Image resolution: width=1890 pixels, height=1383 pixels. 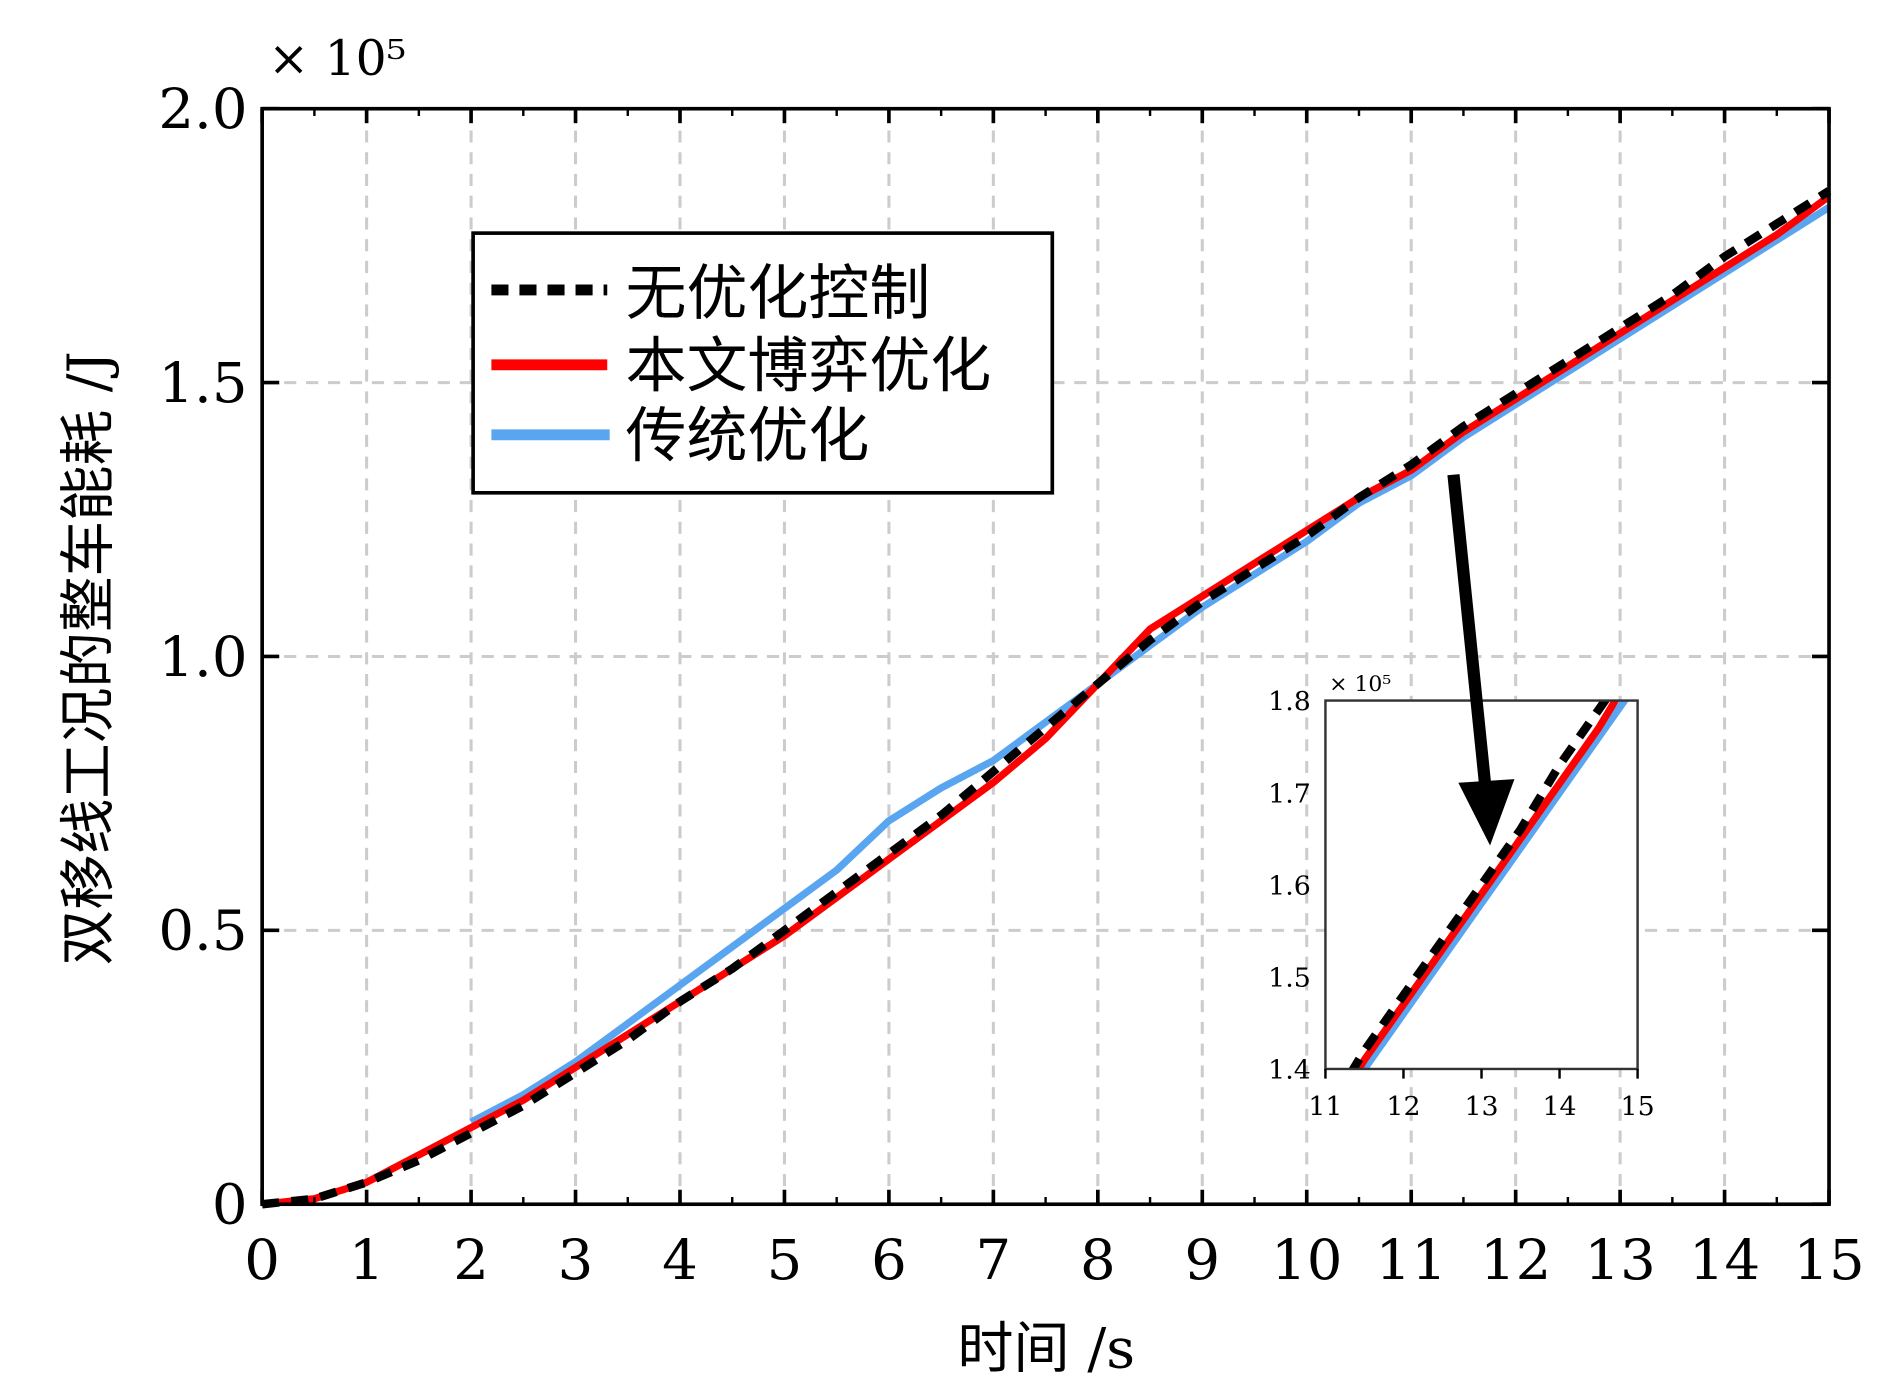 I want to click on inset-chart: 11 12 13 14 15 1.4 1.5 1.6 1.7 1.8 × 10⁵, so click(x=1461, y=897).